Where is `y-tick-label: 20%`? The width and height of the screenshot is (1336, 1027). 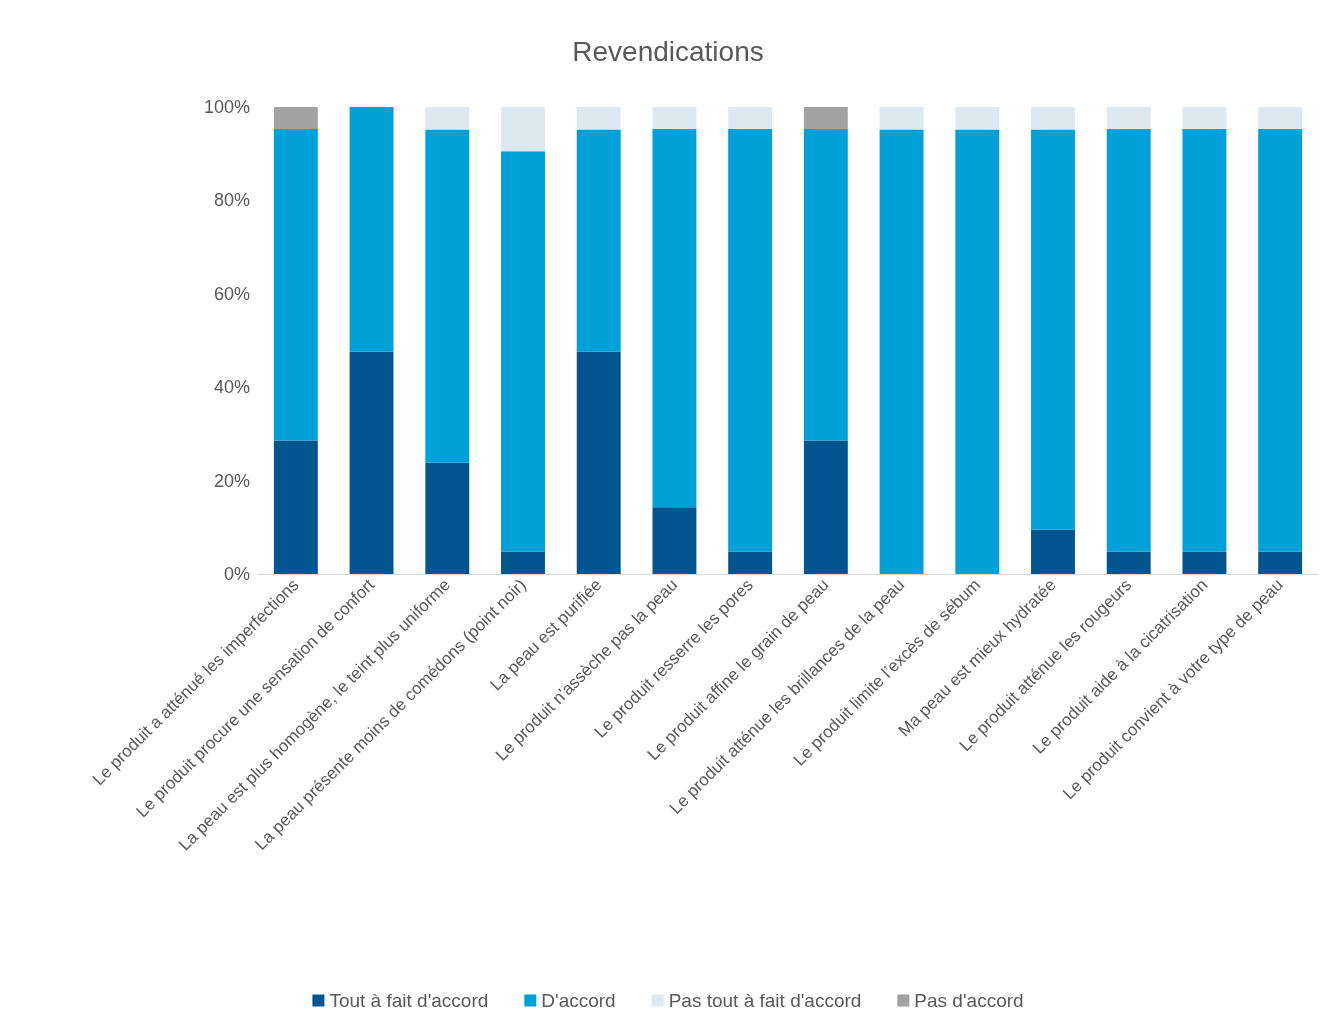
y-tick-label: 20% is located at coordinates (231, 480).